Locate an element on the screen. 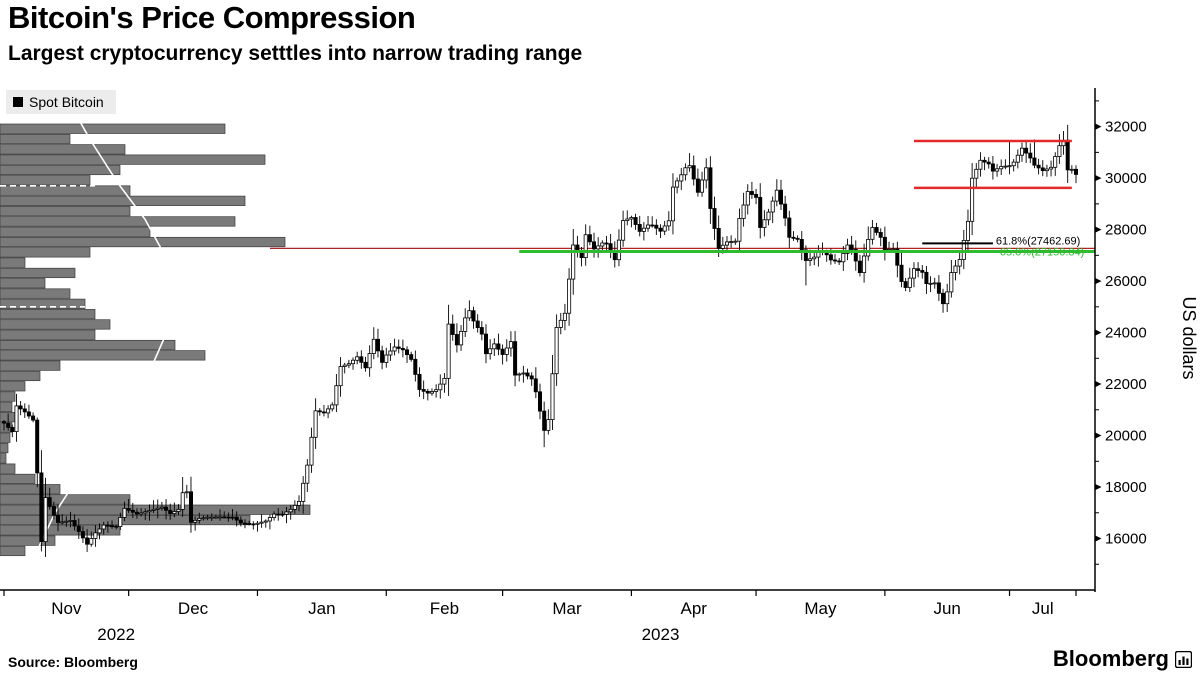  svg-text: 61.8%(27462.69) is located at coordinates (1038, 241).